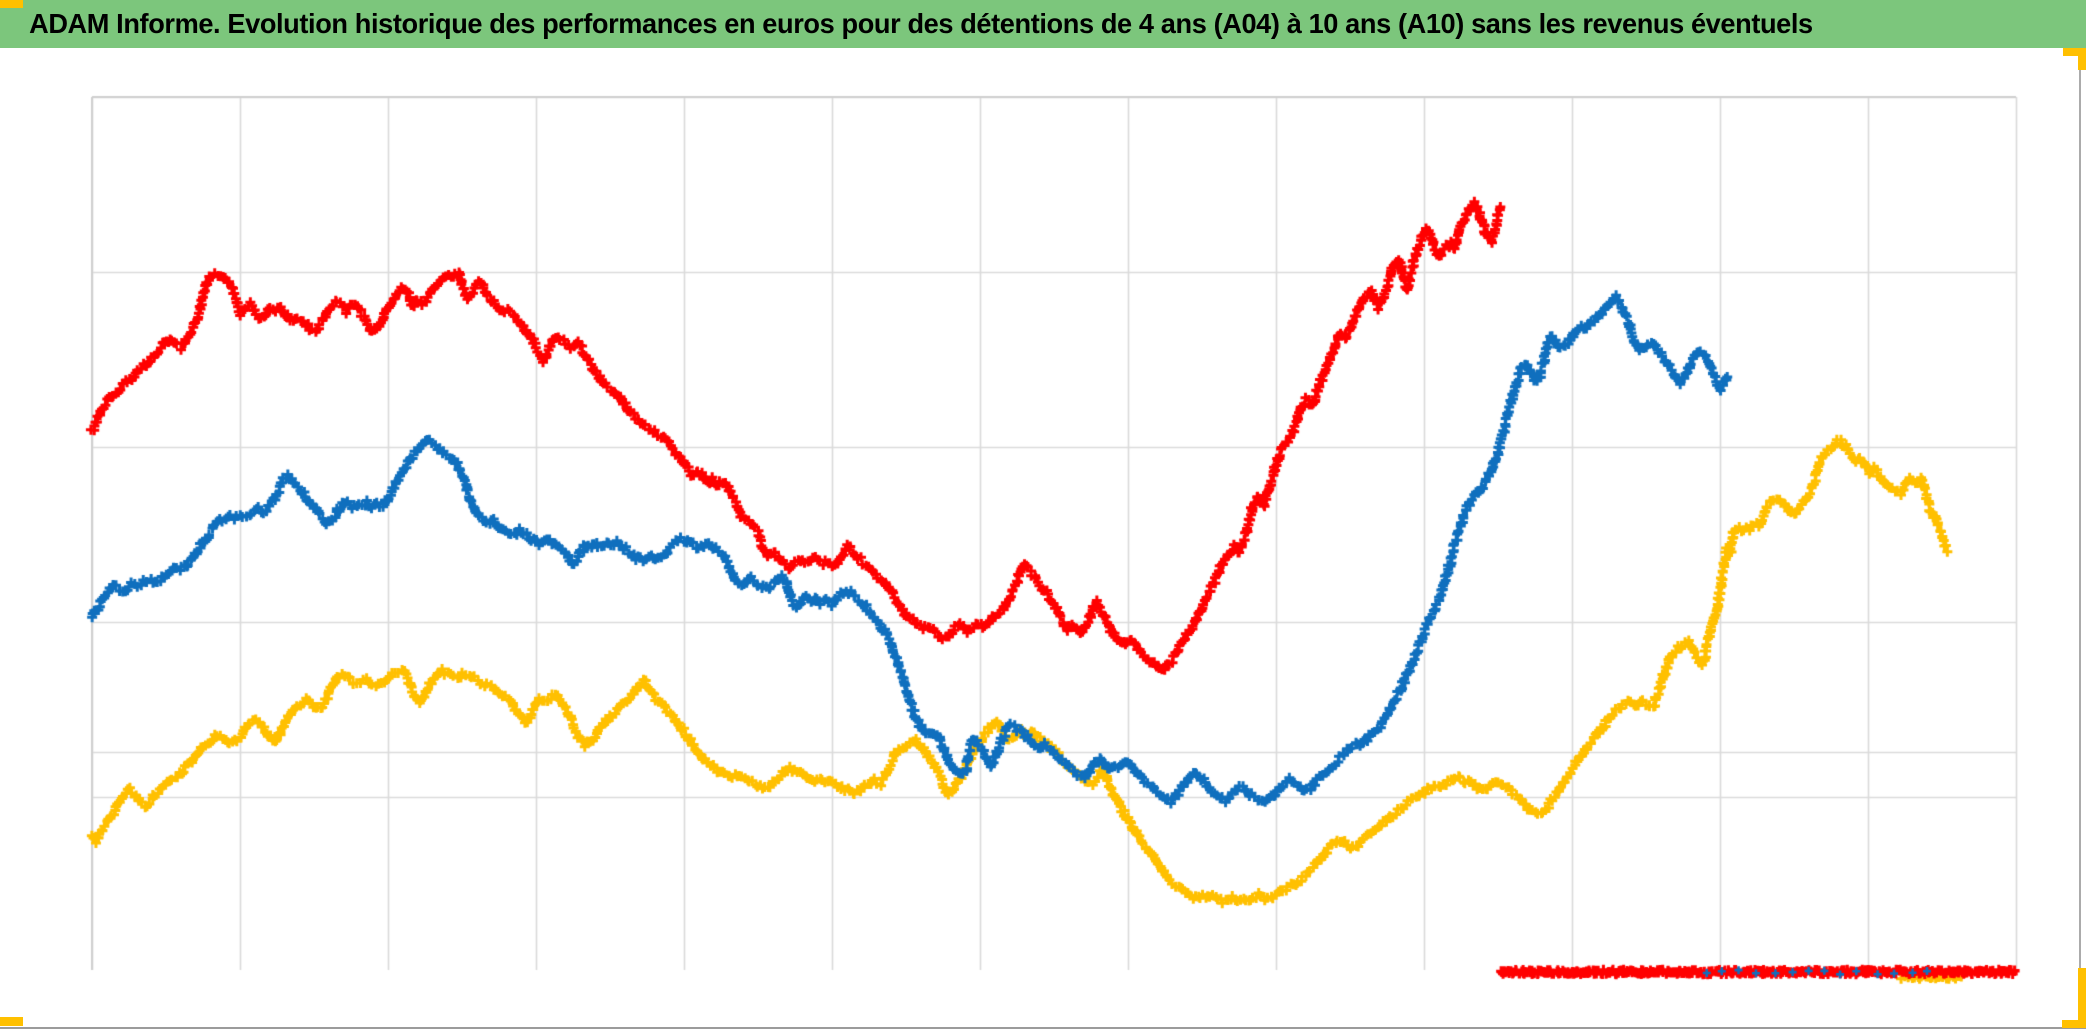 This screenshot has height=1031, width=2086. I want to click on corner-mark-bottom-right-vertical, so click(2082, 998).